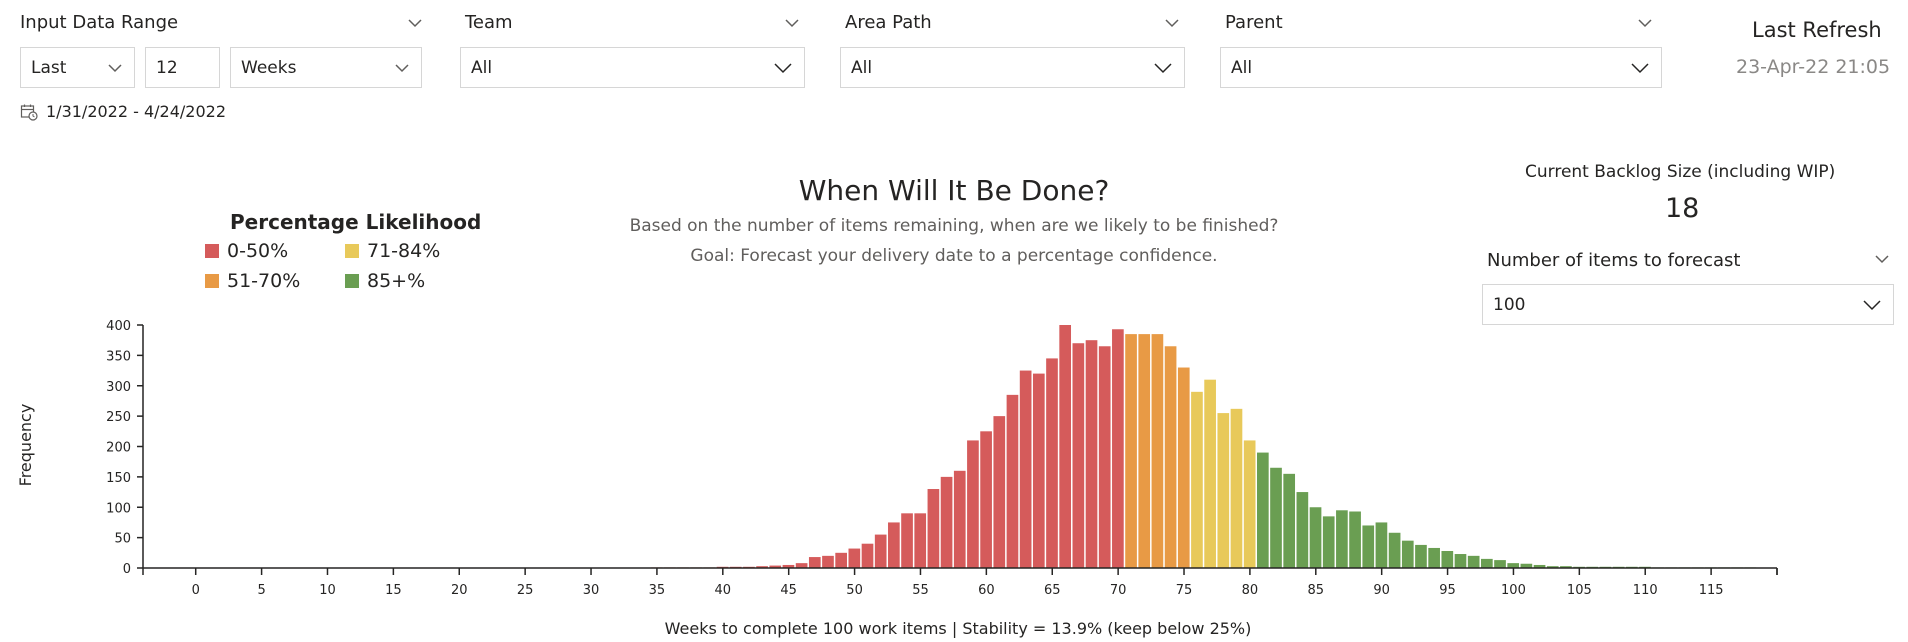 Image resolution: width=1908 pixels, height=642 pixels. Describe the element at coordinates (591, 590) in the screenshot. I see `x-tick-label: 30` at that location.